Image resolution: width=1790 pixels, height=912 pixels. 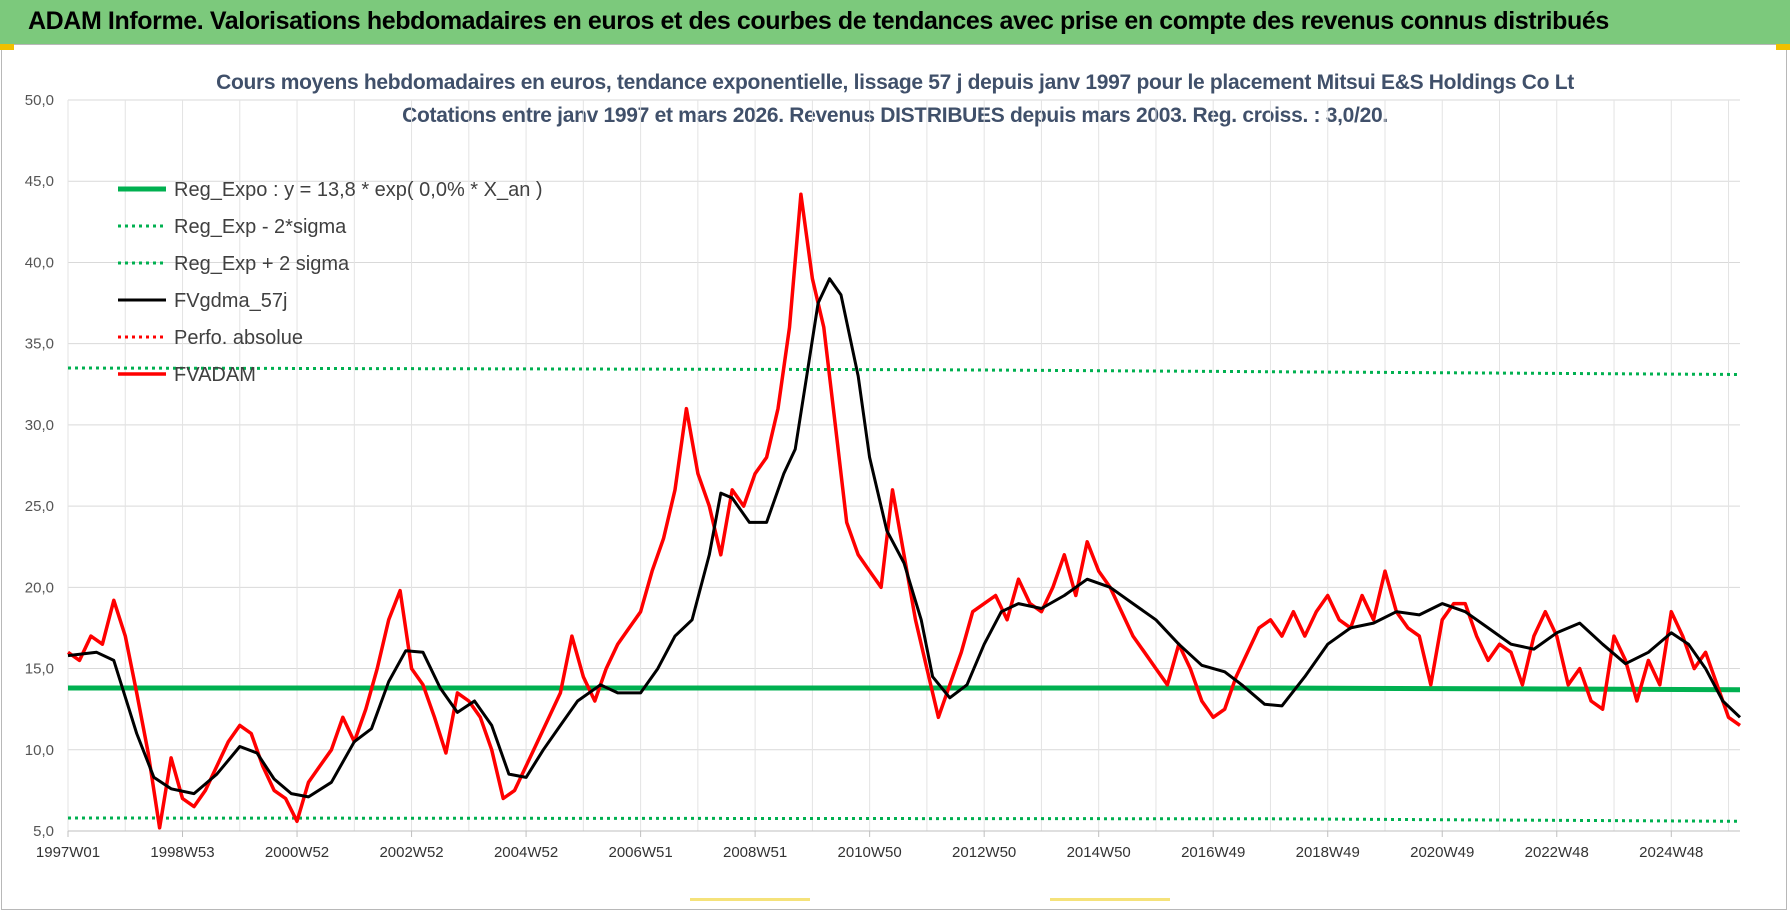 I want to click on y-tick-label: 30,0, so click(x=39, y=425).